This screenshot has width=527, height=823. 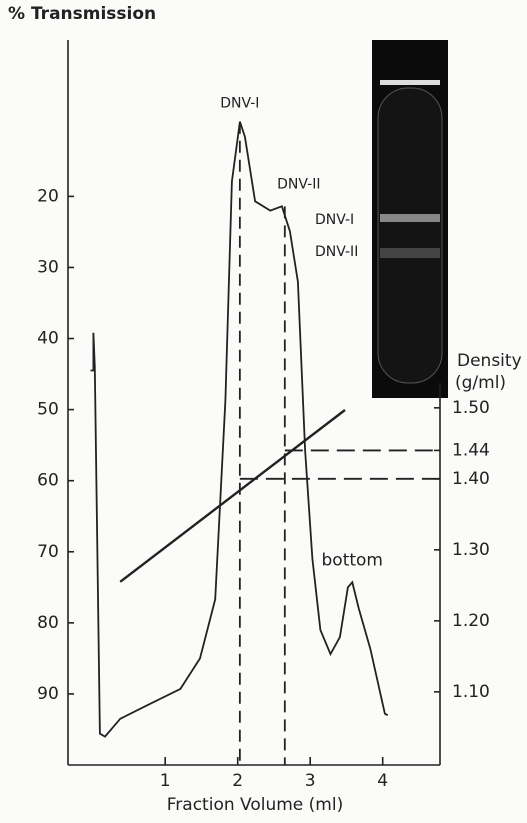 What do you see at coordinates (239, 104) in the screenshot?
I see `marker-label: DNV-I` at bounding box center [239, 104].